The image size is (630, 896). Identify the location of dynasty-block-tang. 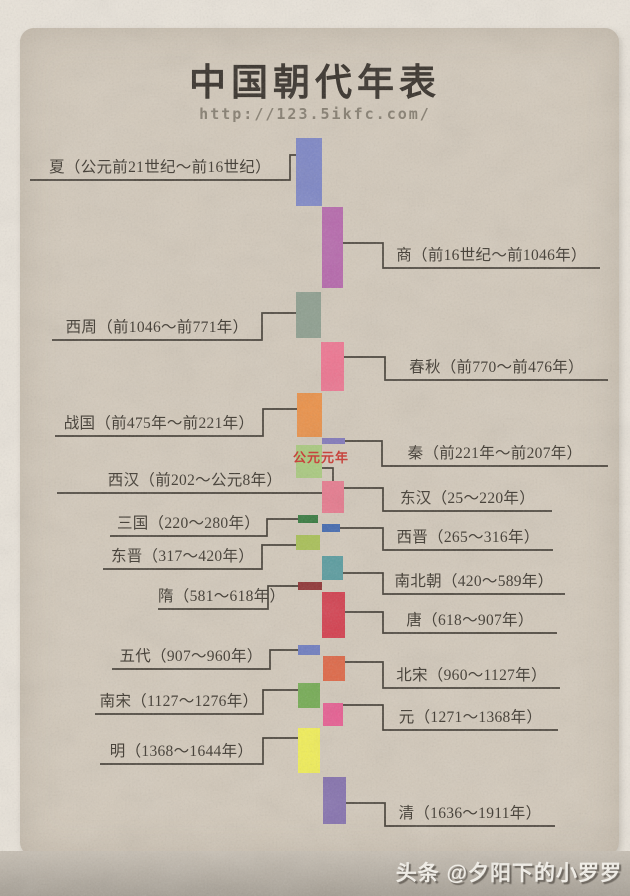
(333, 615).